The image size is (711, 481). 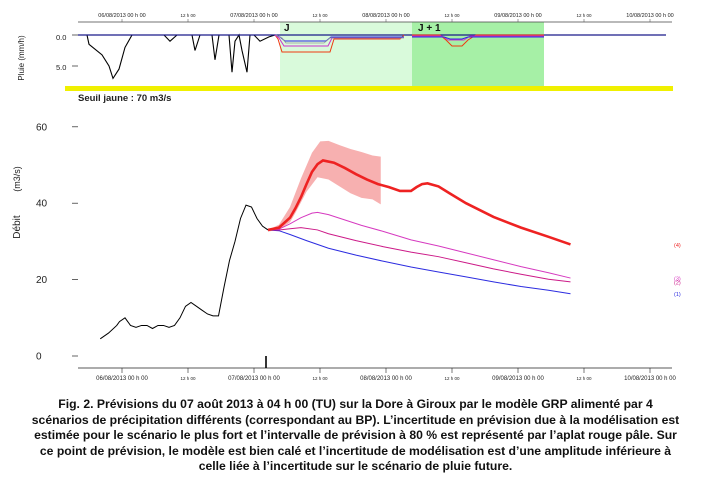 What do you see at coordinates (179, 56) in the screenshot?
I see `observed-rainfall-line` at bounding box center [179, 56].